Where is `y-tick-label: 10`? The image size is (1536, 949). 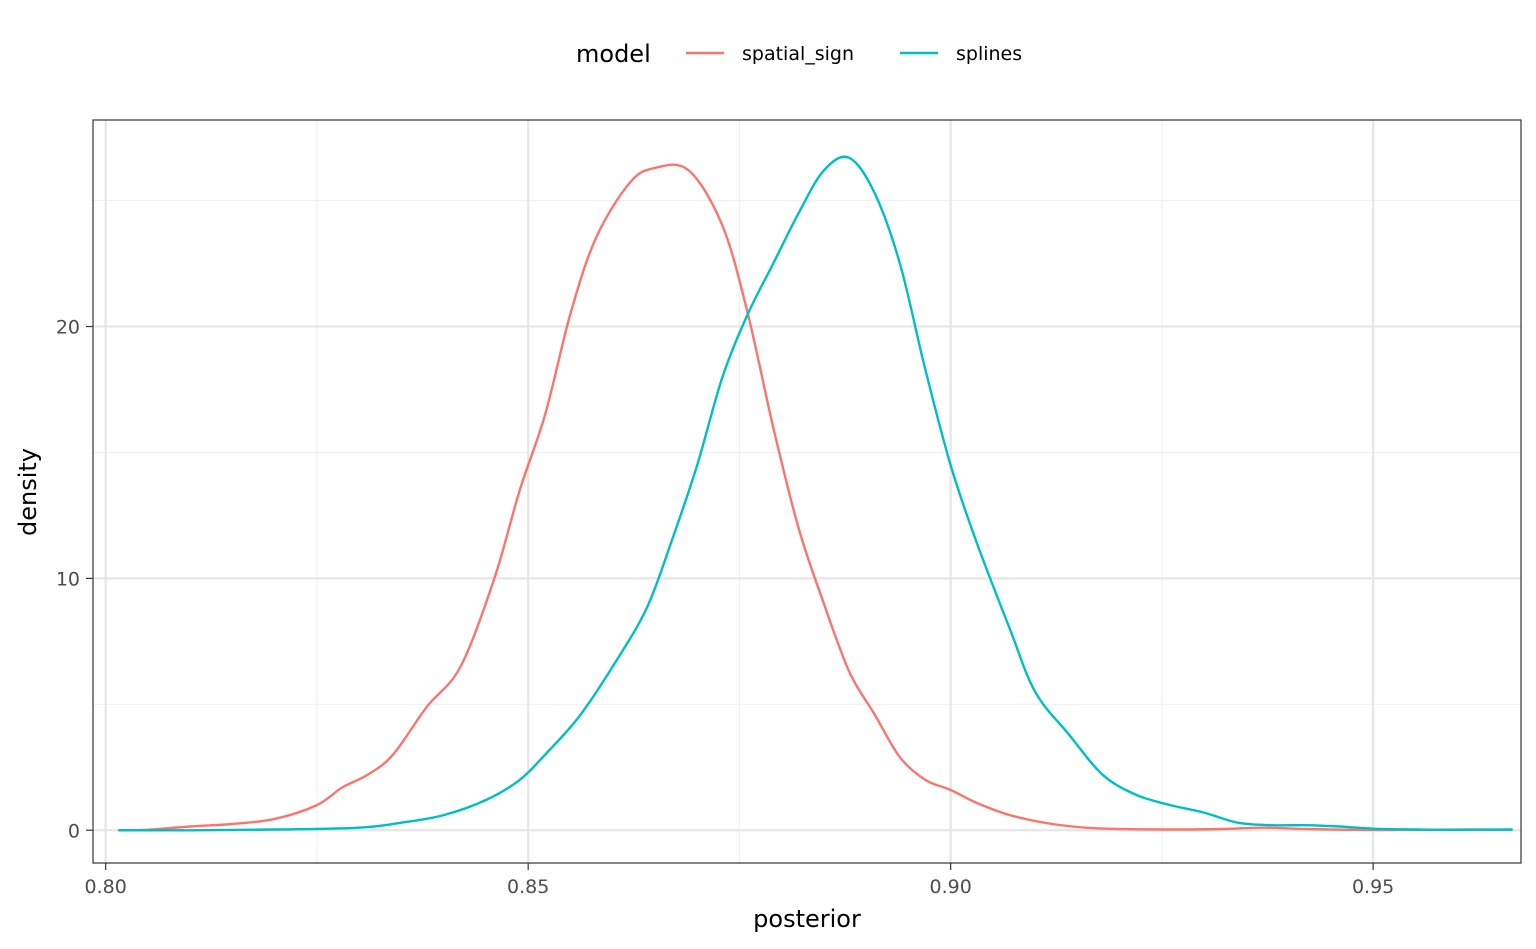 y-tick-label: 10 is located at coordinates (68, 579).